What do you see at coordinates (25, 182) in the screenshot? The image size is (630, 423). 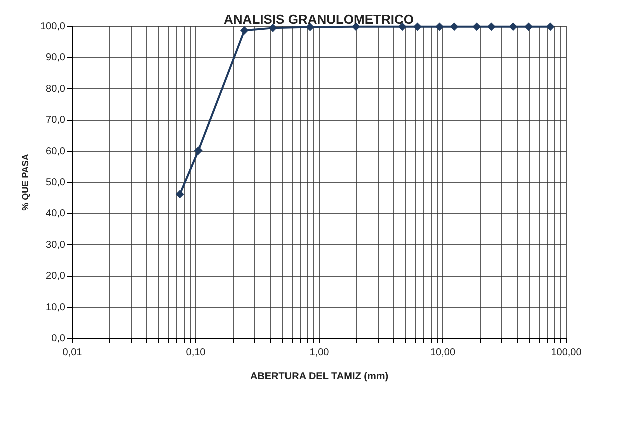 I see `y-axis-title: % QUE PASA` at bounding box center [25, 182].